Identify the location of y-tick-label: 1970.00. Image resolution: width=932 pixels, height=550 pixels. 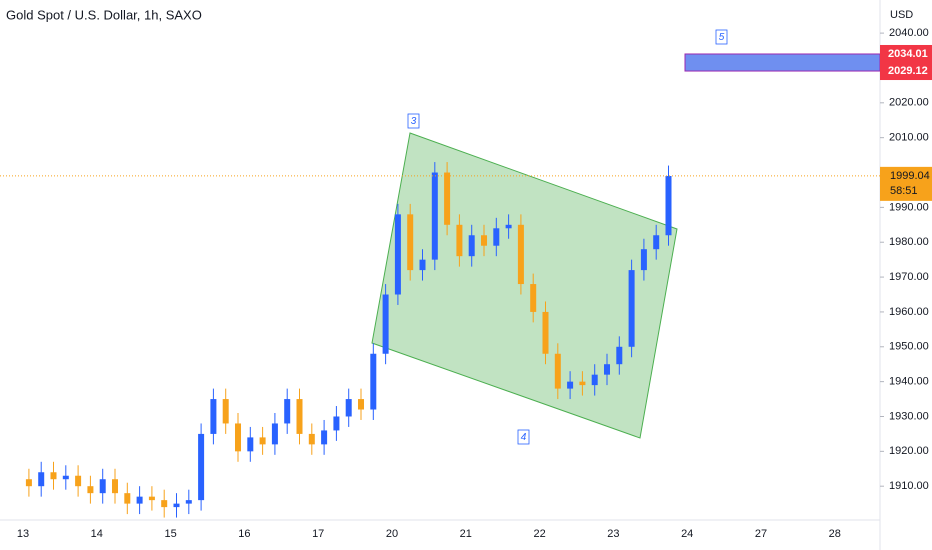
(909, 277).